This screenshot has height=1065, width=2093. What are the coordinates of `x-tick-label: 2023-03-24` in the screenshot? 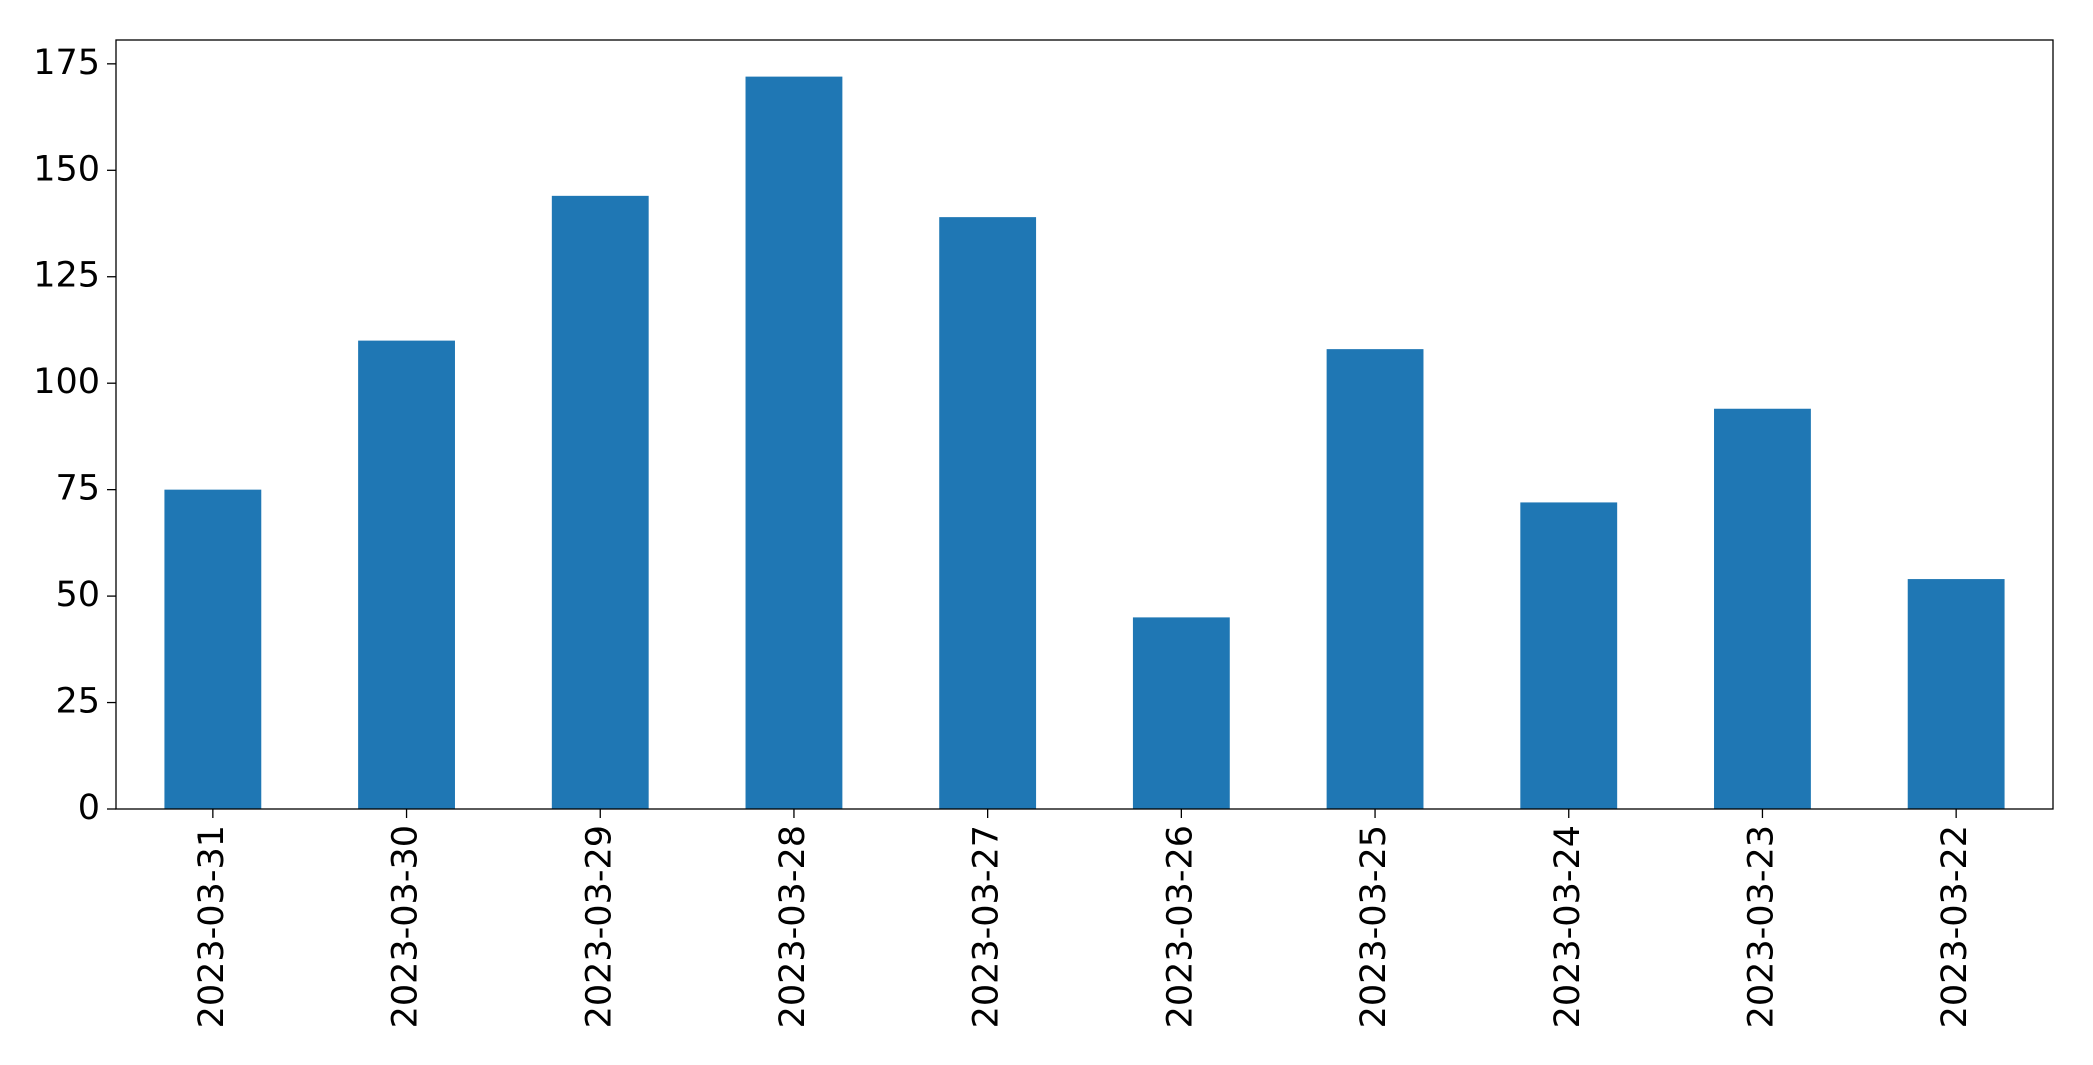 It's located at (1568, 926).